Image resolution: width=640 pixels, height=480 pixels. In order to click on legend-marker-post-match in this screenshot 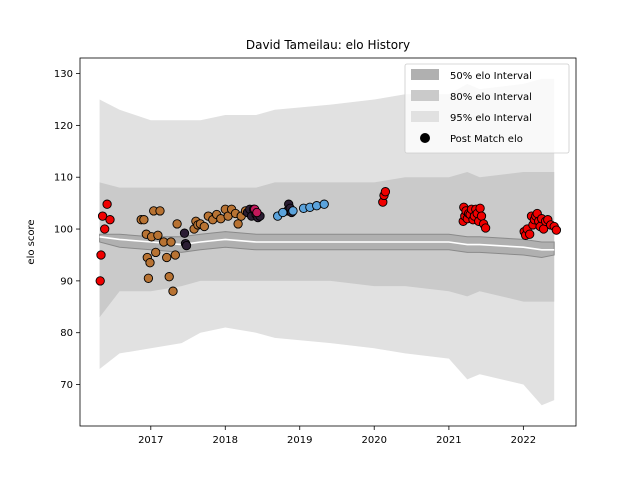, I will do `click(425, 138)`.